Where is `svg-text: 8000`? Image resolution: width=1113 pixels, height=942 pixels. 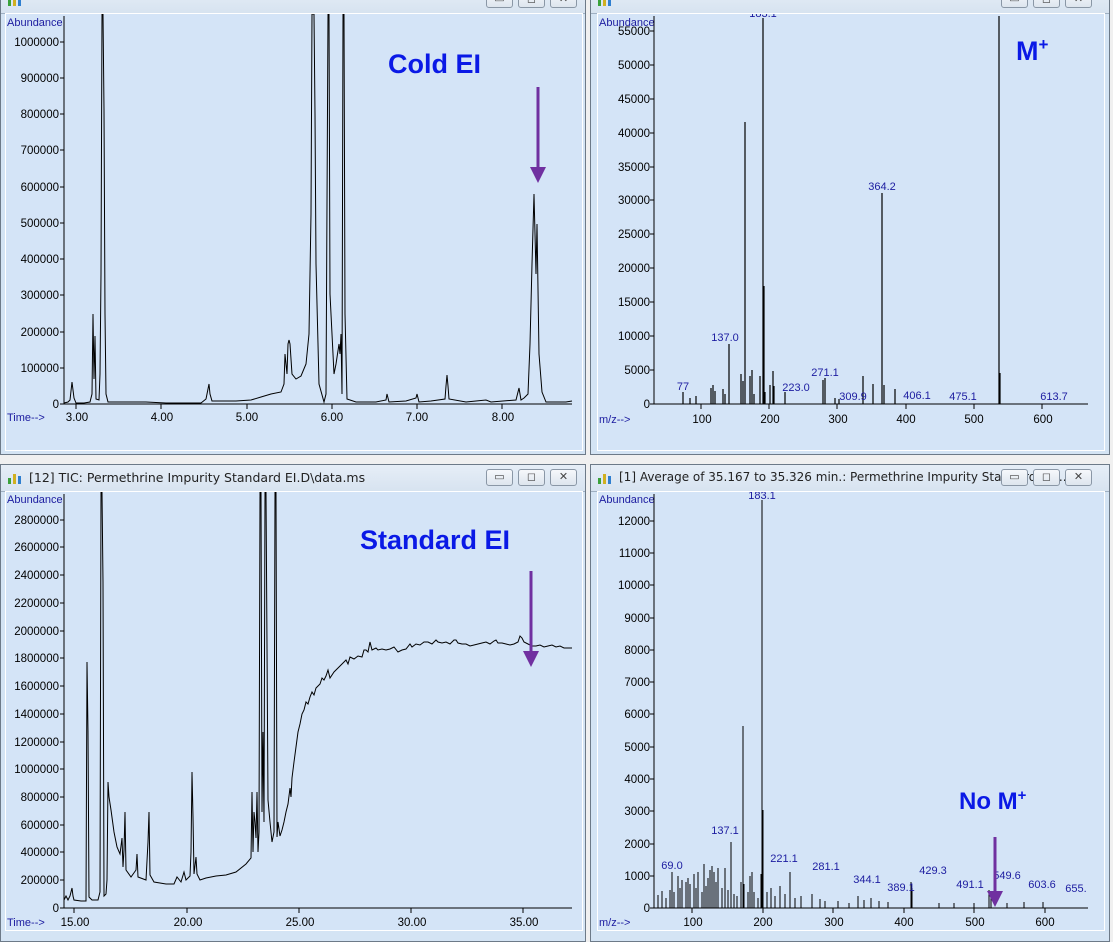 svg-text: 8000 is located at coordinates (637, 651).